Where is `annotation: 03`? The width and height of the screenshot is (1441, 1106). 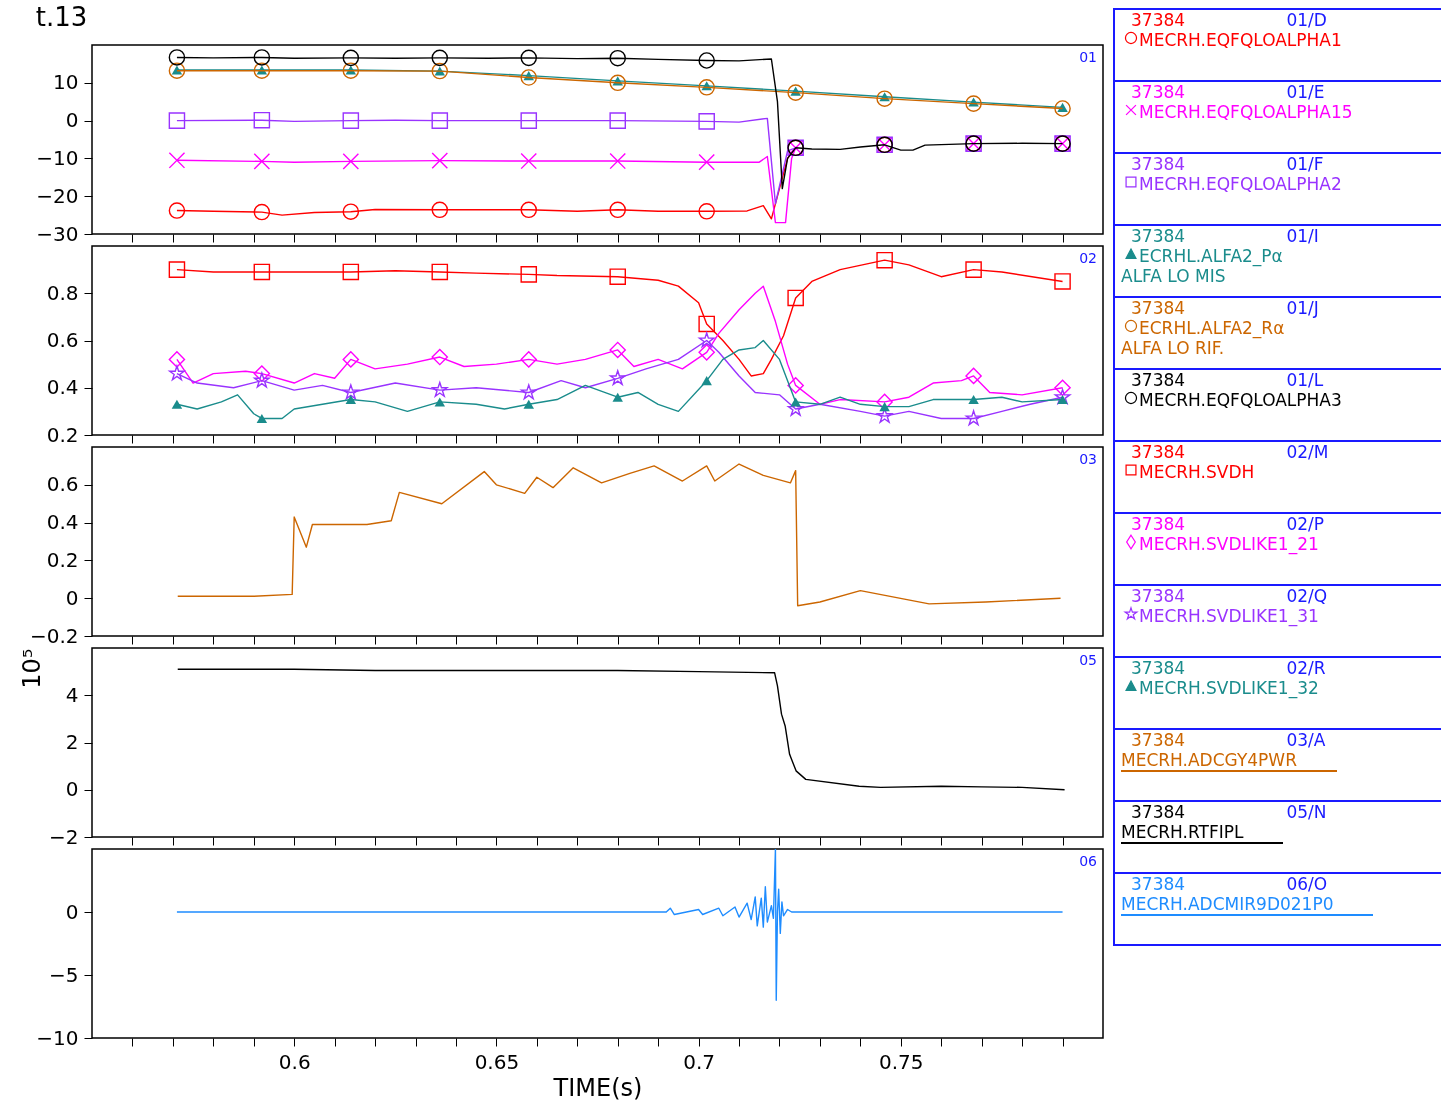
annotation: 03 is located at coordinates (1088, 459).